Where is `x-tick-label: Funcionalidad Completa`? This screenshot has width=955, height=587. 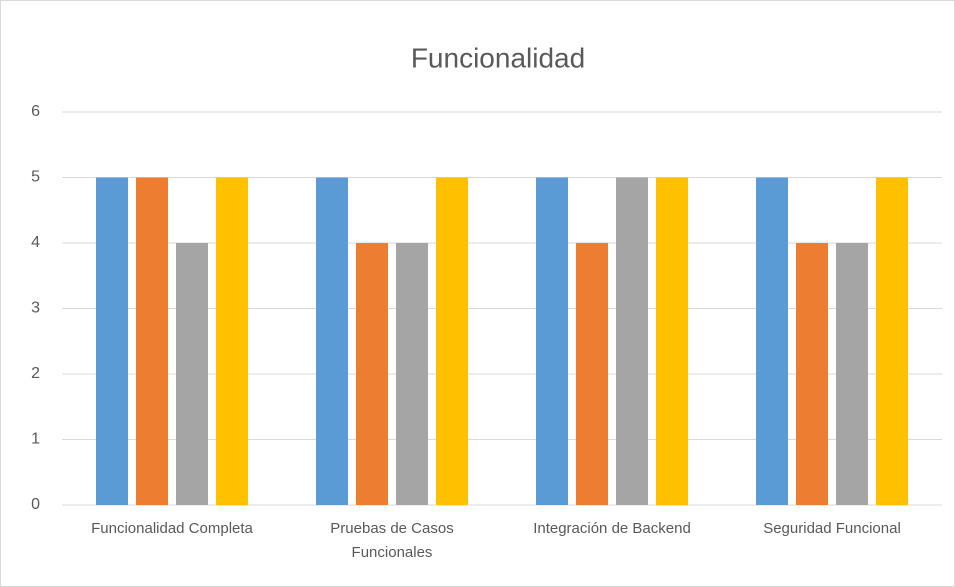
x-tick-label: Funcionalidad Completa is located at coordinates (172, 528).